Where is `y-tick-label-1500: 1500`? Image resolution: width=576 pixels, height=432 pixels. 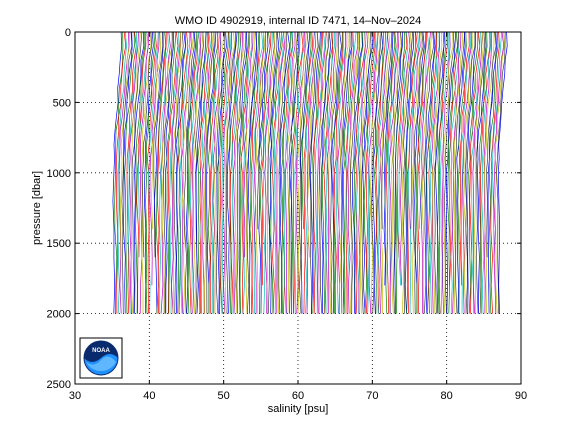
y-tick-label-1500: 1500 is located at coordinates (59, 244).